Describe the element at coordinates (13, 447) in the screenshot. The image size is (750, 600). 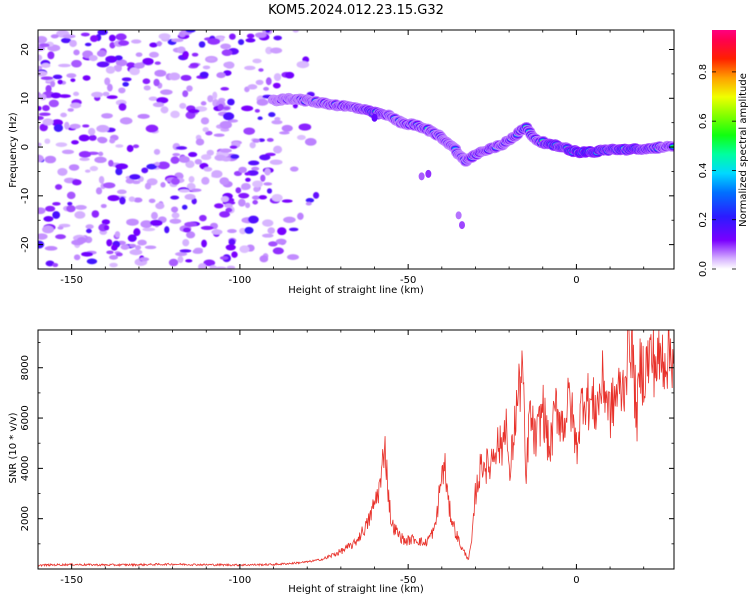
I see `snr-y-axis-label: SNR (10 * v/v)` at that location.